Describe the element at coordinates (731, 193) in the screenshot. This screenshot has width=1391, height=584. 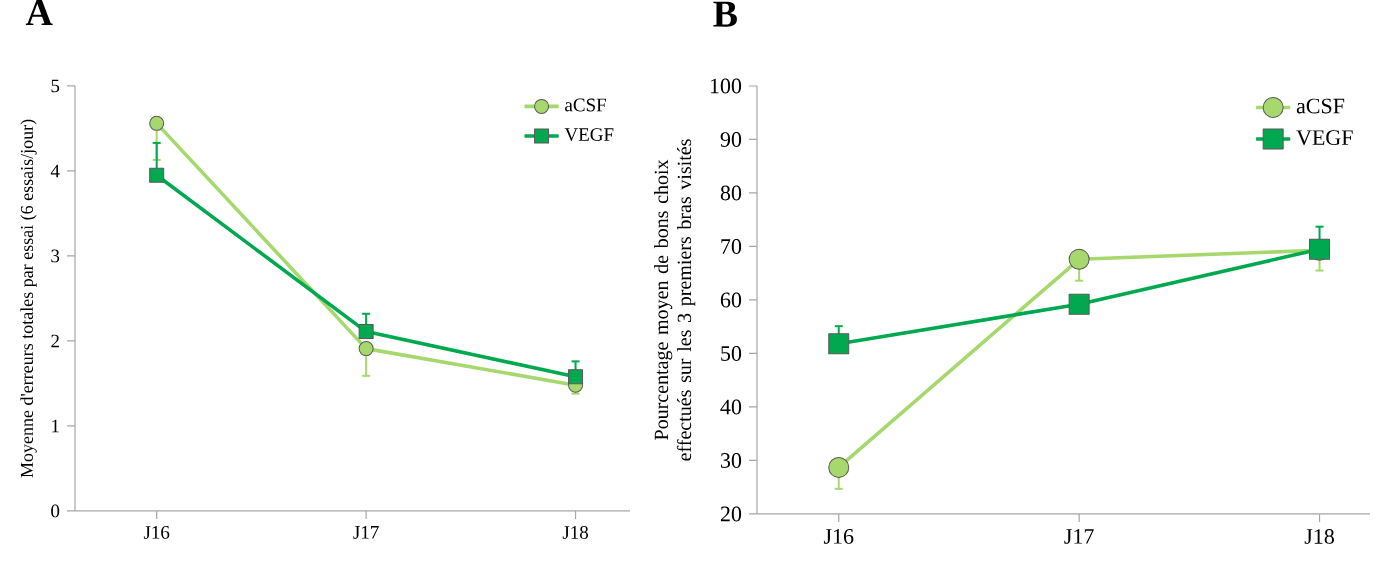
I see `y-tick-label: 80` at that location.